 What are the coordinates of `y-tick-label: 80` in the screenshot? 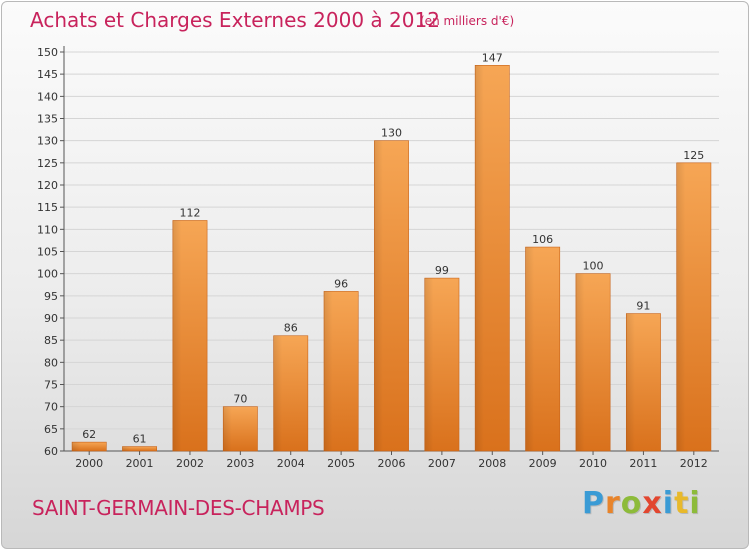 It's located at (51, 362).